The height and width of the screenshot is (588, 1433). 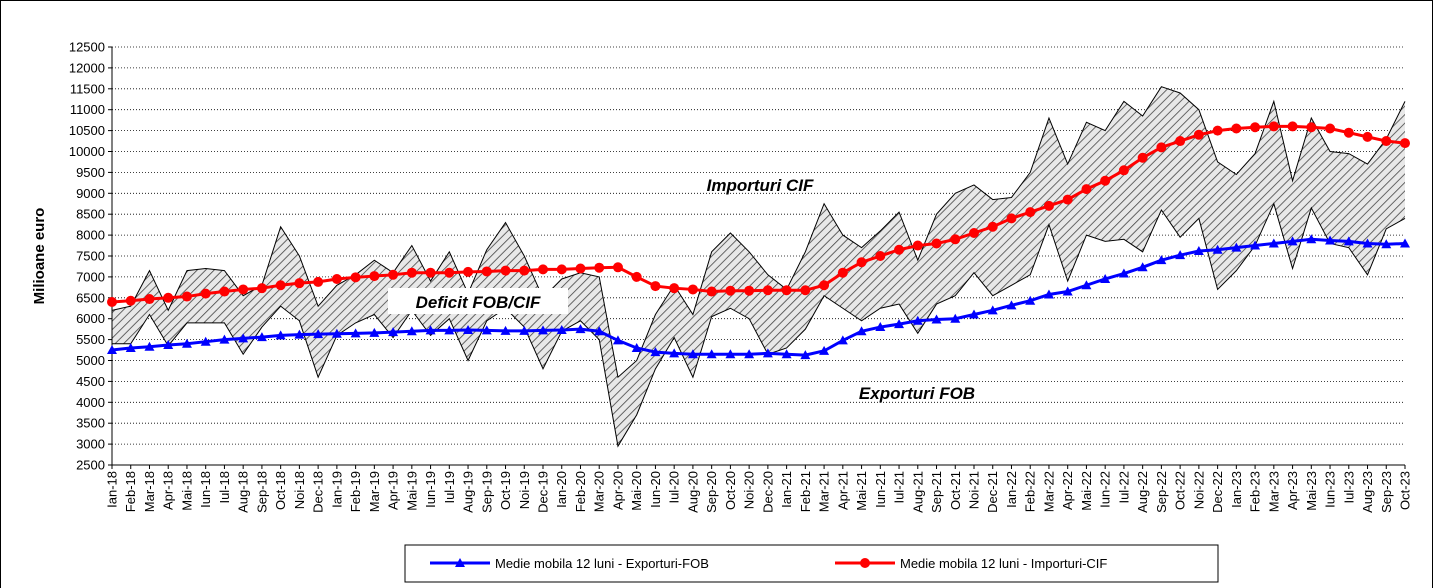 I want to click on series-annotation: Exporturi FOB, so click(x=917, y=393).